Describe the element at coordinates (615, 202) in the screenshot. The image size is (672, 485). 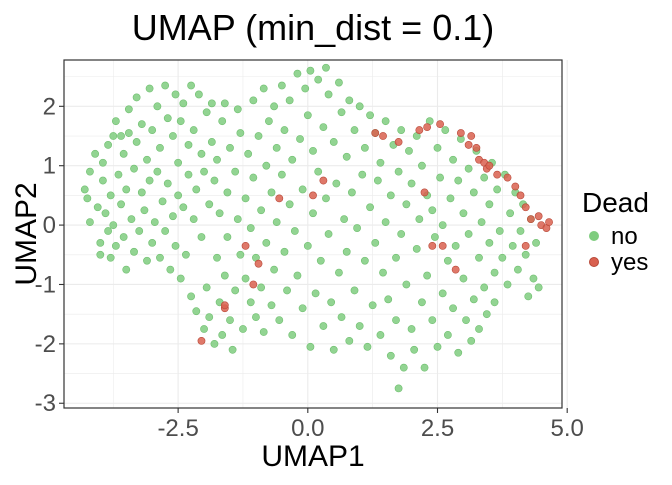
I see `legend-title: Dead` at that location.